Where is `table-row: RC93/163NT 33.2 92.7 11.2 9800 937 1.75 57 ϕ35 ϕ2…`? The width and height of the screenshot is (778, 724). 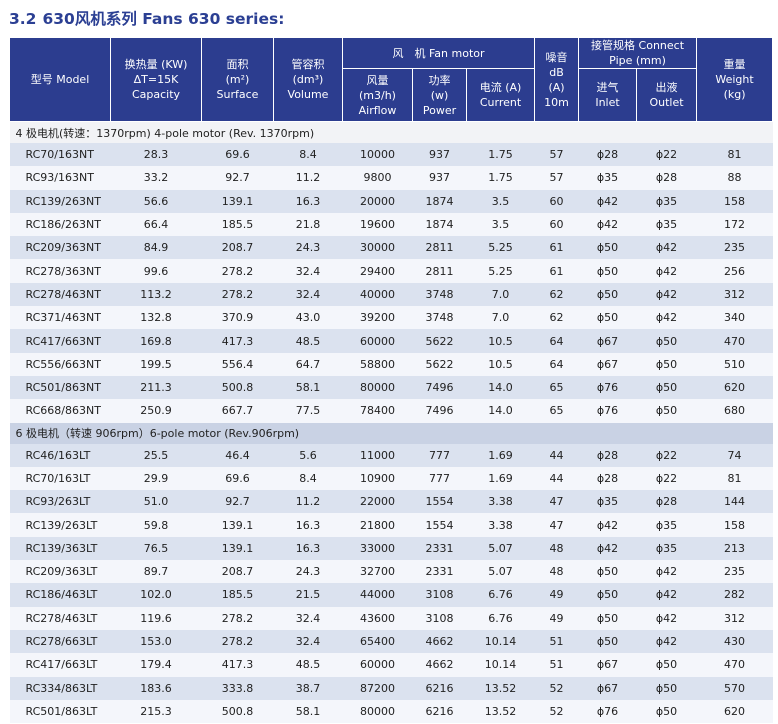
table-row: RC93/163NT 33.2 92.7 11.2 9800 937 1.75 57 ϕ35 ϕ2… is located at coordinates (391, 178).